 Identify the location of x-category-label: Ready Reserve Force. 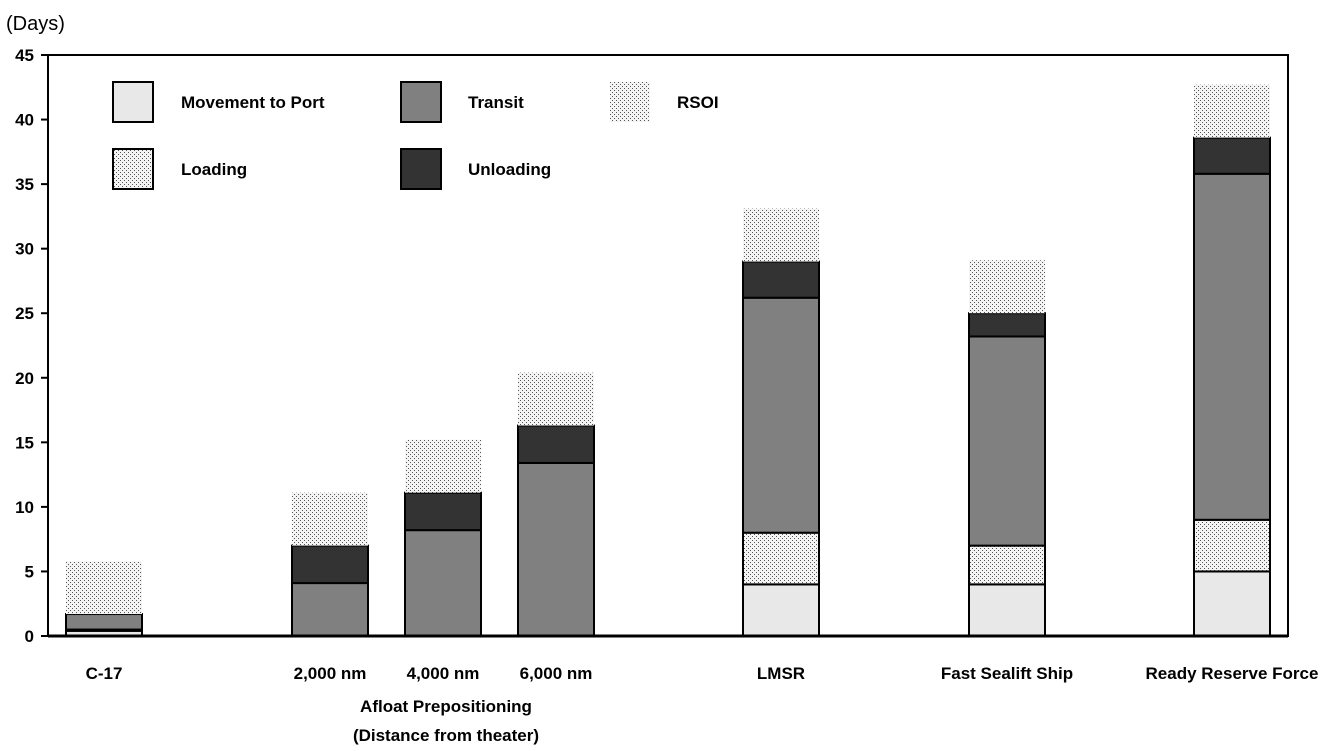
(1232, 673).